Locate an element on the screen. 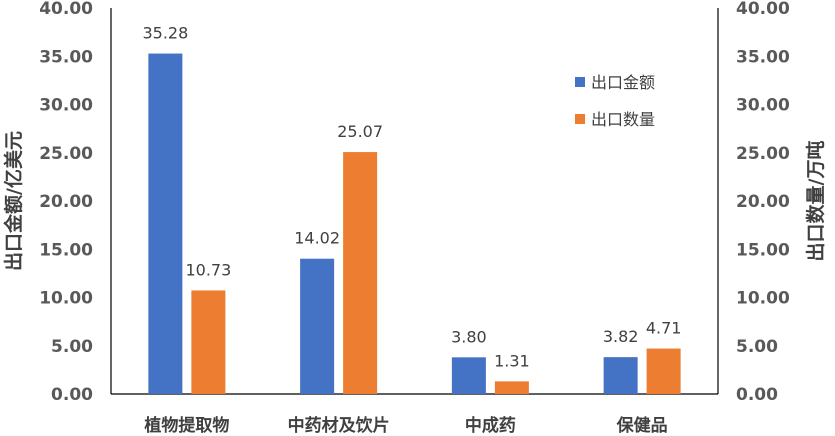  data-label: 3.80 is located at coordinates (469, 336).